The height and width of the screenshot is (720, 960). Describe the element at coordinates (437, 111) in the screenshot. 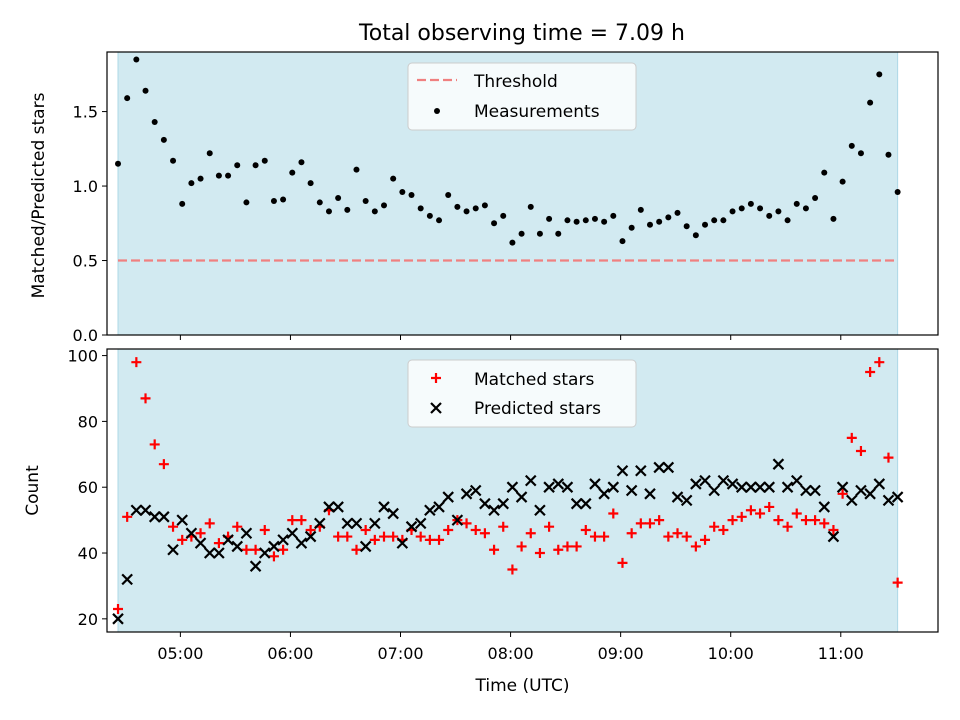

I see `legend-measurements-swatch` at that location.